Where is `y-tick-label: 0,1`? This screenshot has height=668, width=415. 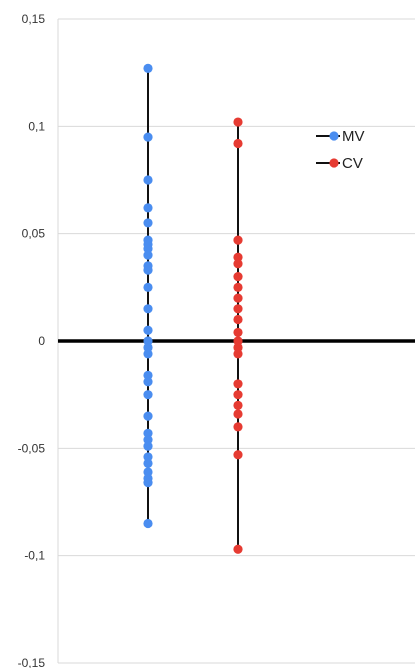 y-tick-label: 0,1 is located at coordinates (36, 126).